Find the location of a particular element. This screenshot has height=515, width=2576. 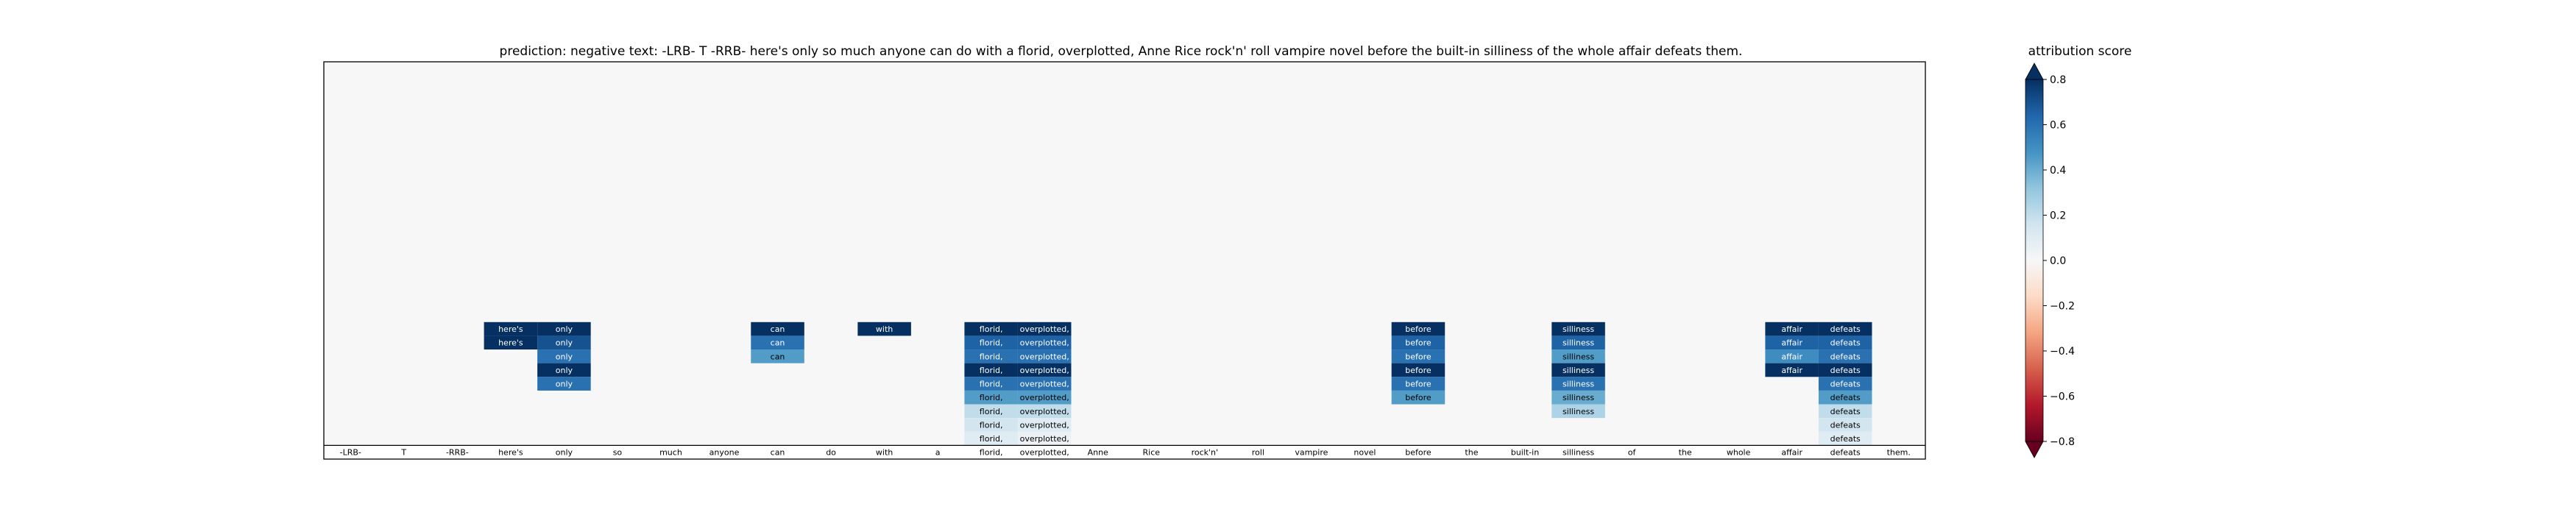

token-label: anyone is located at coordinates (725, 453).